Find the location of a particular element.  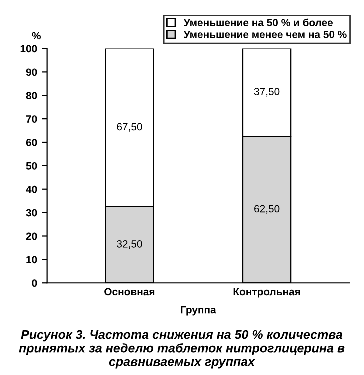

data-label: 62,50 is located at coordinates (267, 209).